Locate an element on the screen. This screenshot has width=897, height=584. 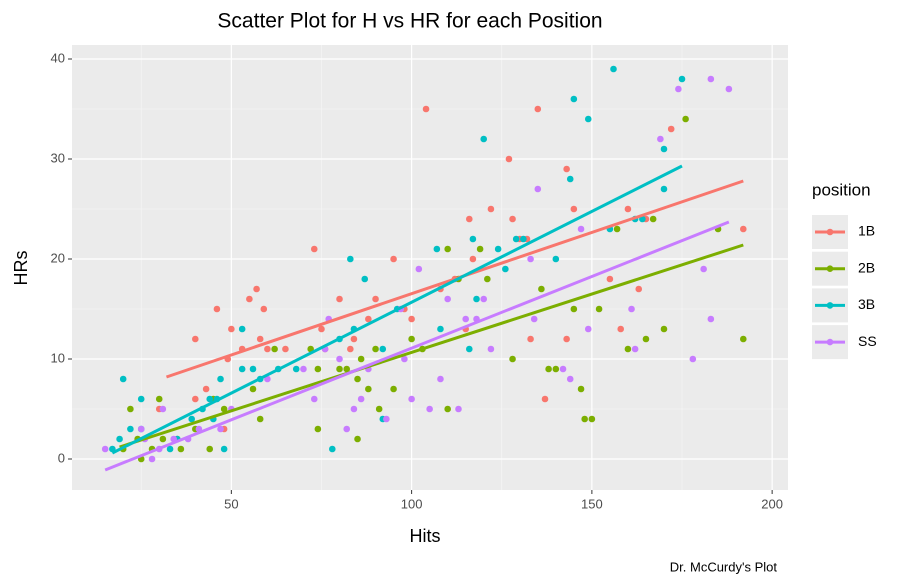
x-tick-label: 100 is located at coordinates (412, 503).